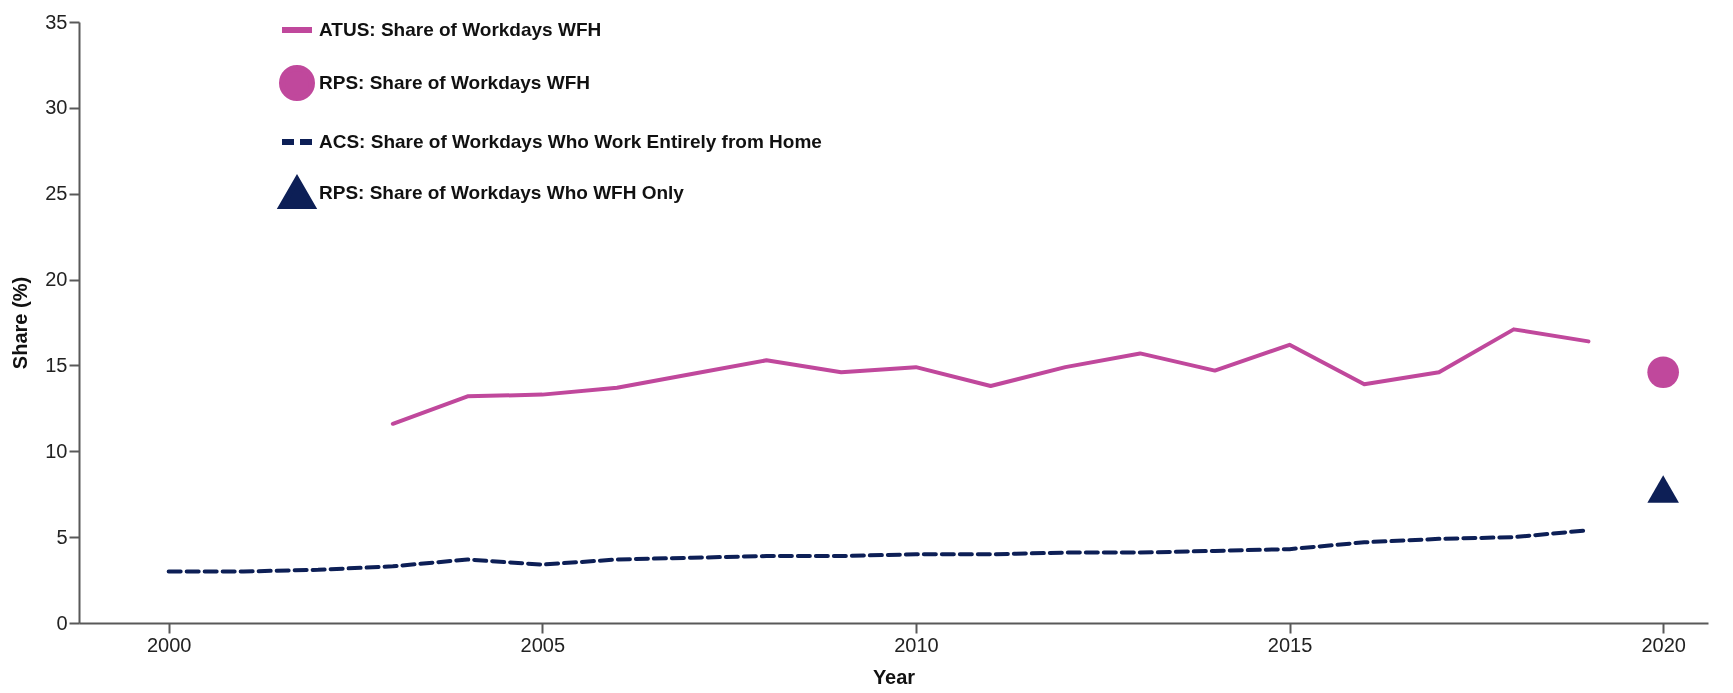  I want to click on y-tick-label: 20, so click(56, 279).